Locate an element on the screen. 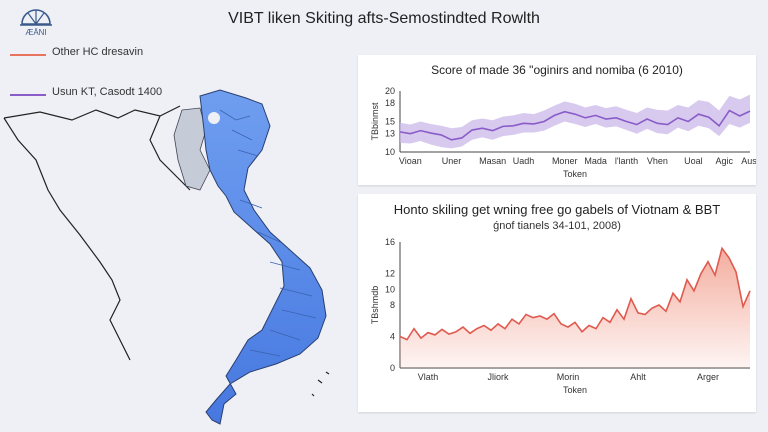 The image size is (768, 432). area-fill is located at coordinates (575, 308).